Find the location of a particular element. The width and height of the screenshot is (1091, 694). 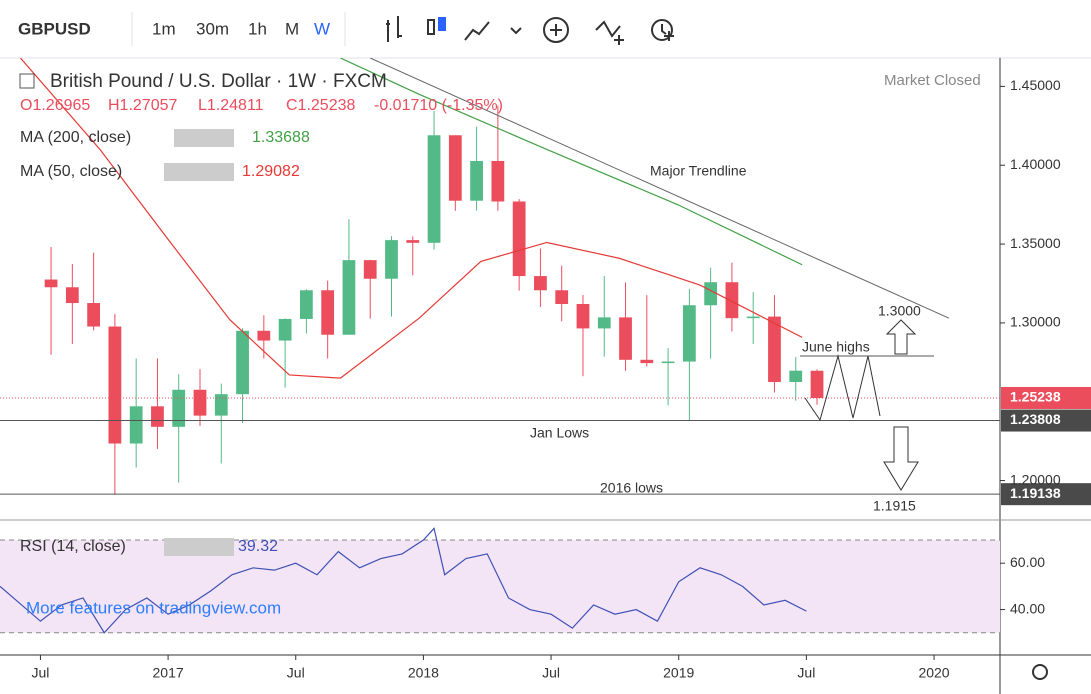

symbol: GBPUSD is located at coordinates (54, 28).